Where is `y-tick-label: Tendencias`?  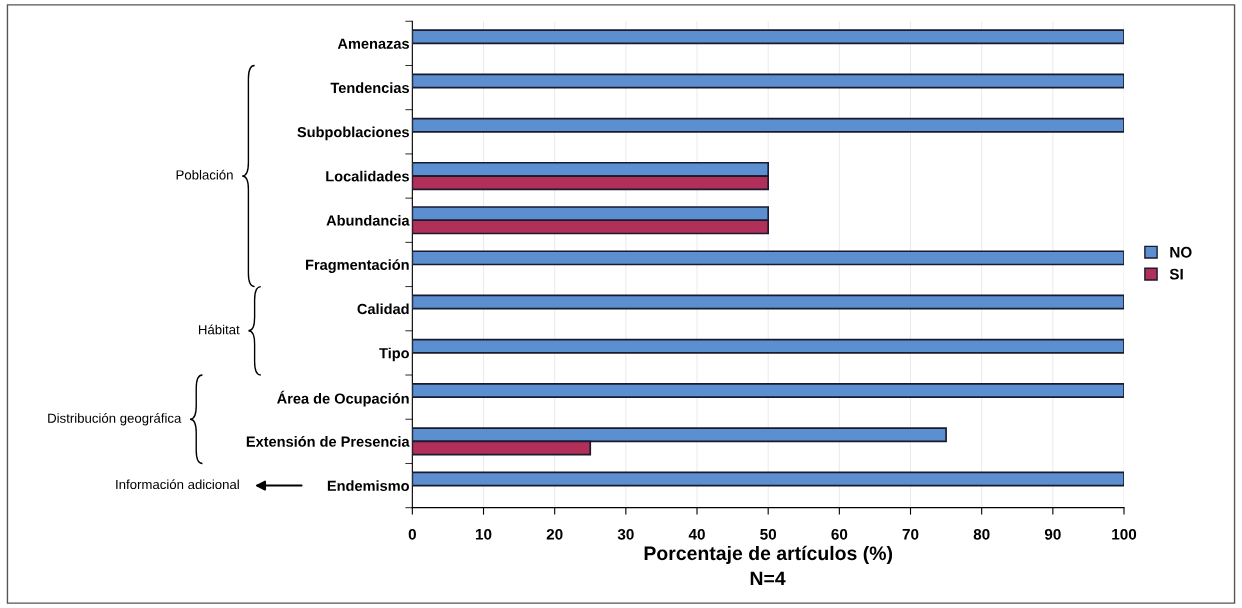
y-tick-label: Tendencias is located at coordinates (369, 88).